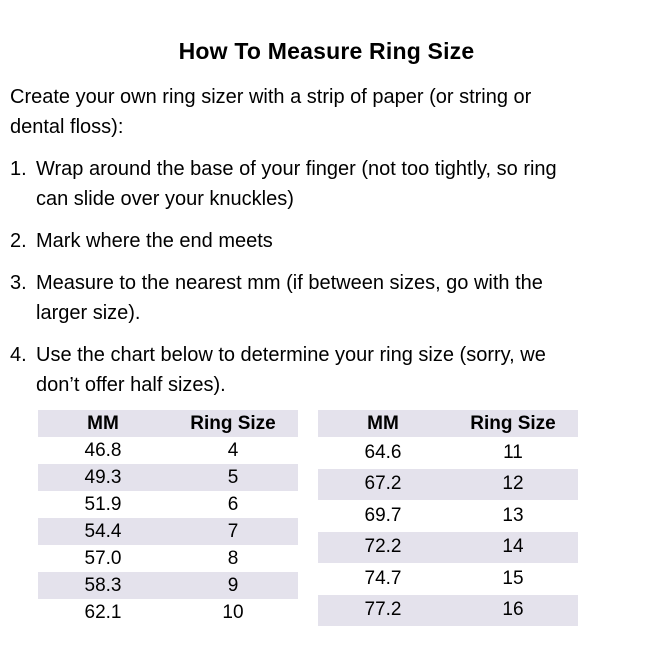  Describe the element at coordinates (168, 531) in the screenshot. I see `table-row: 54.4 7` at that location.